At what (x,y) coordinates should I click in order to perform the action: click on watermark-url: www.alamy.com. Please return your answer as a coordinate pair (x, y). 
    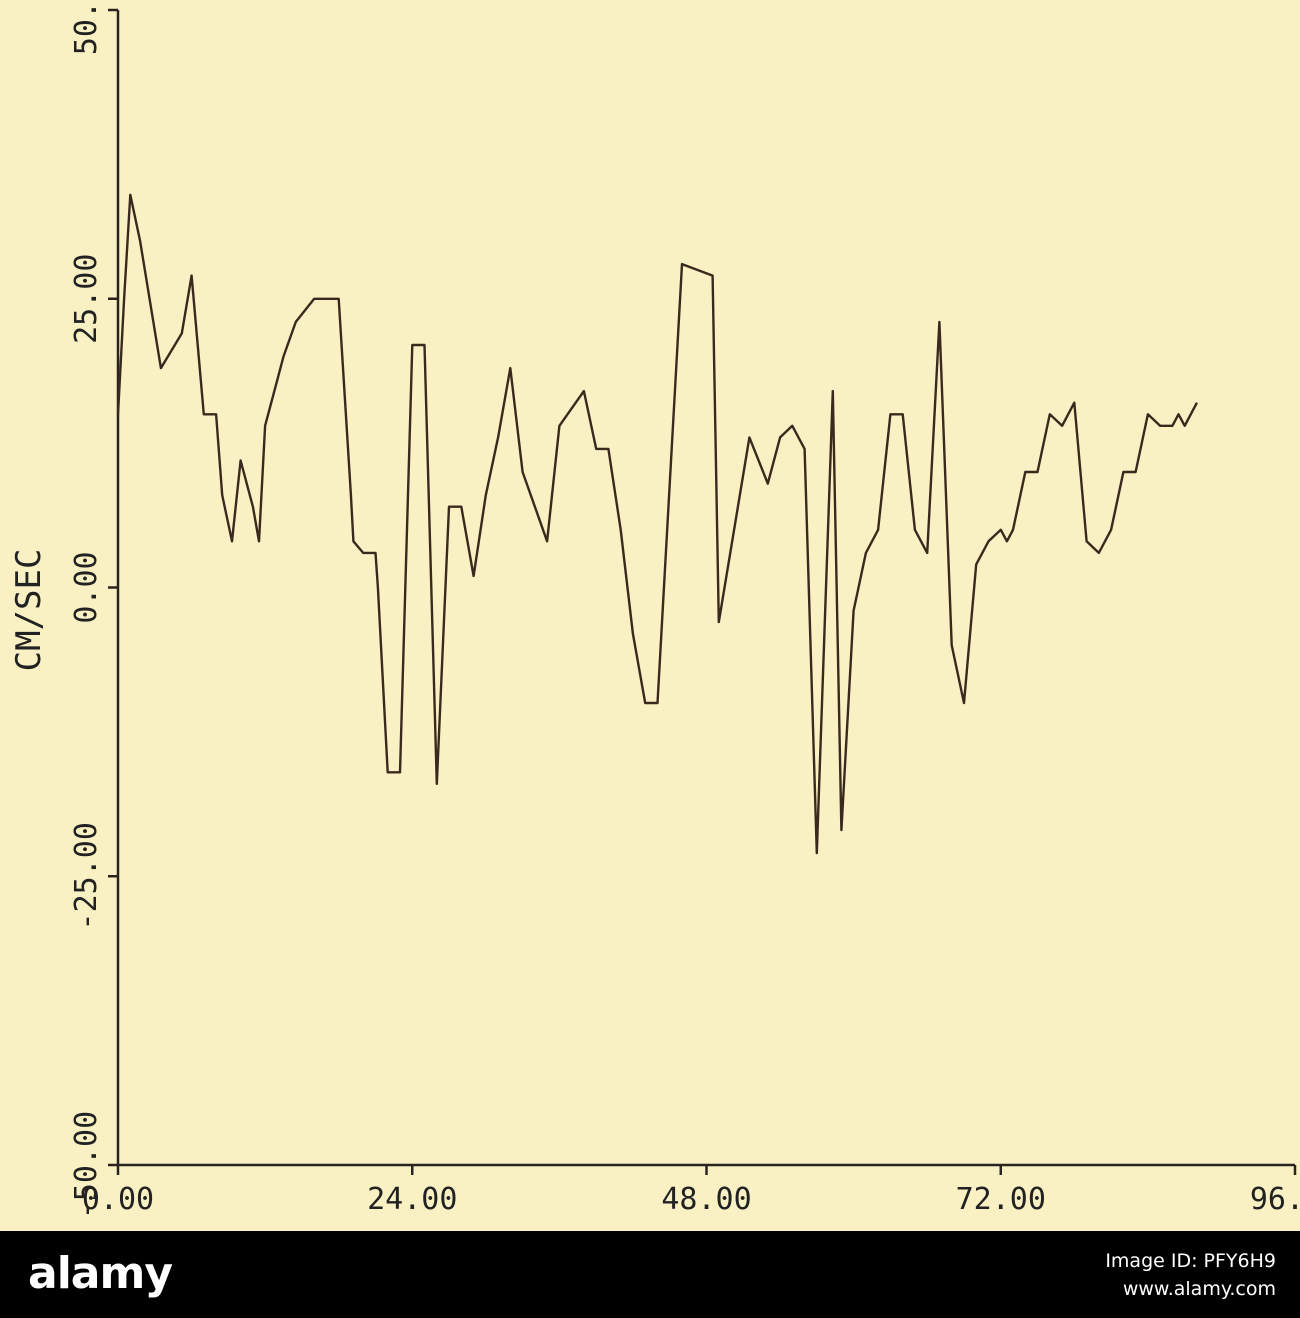
    Looking at the image, I should click on (1199, 1289).